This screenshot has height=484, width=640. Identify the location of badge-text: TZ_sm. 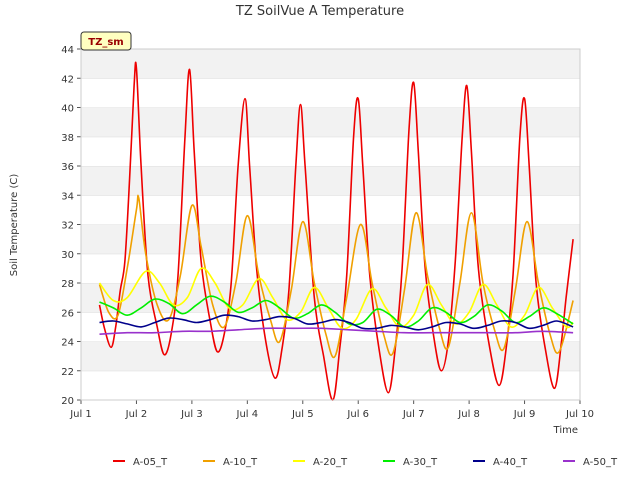
(105, 42).